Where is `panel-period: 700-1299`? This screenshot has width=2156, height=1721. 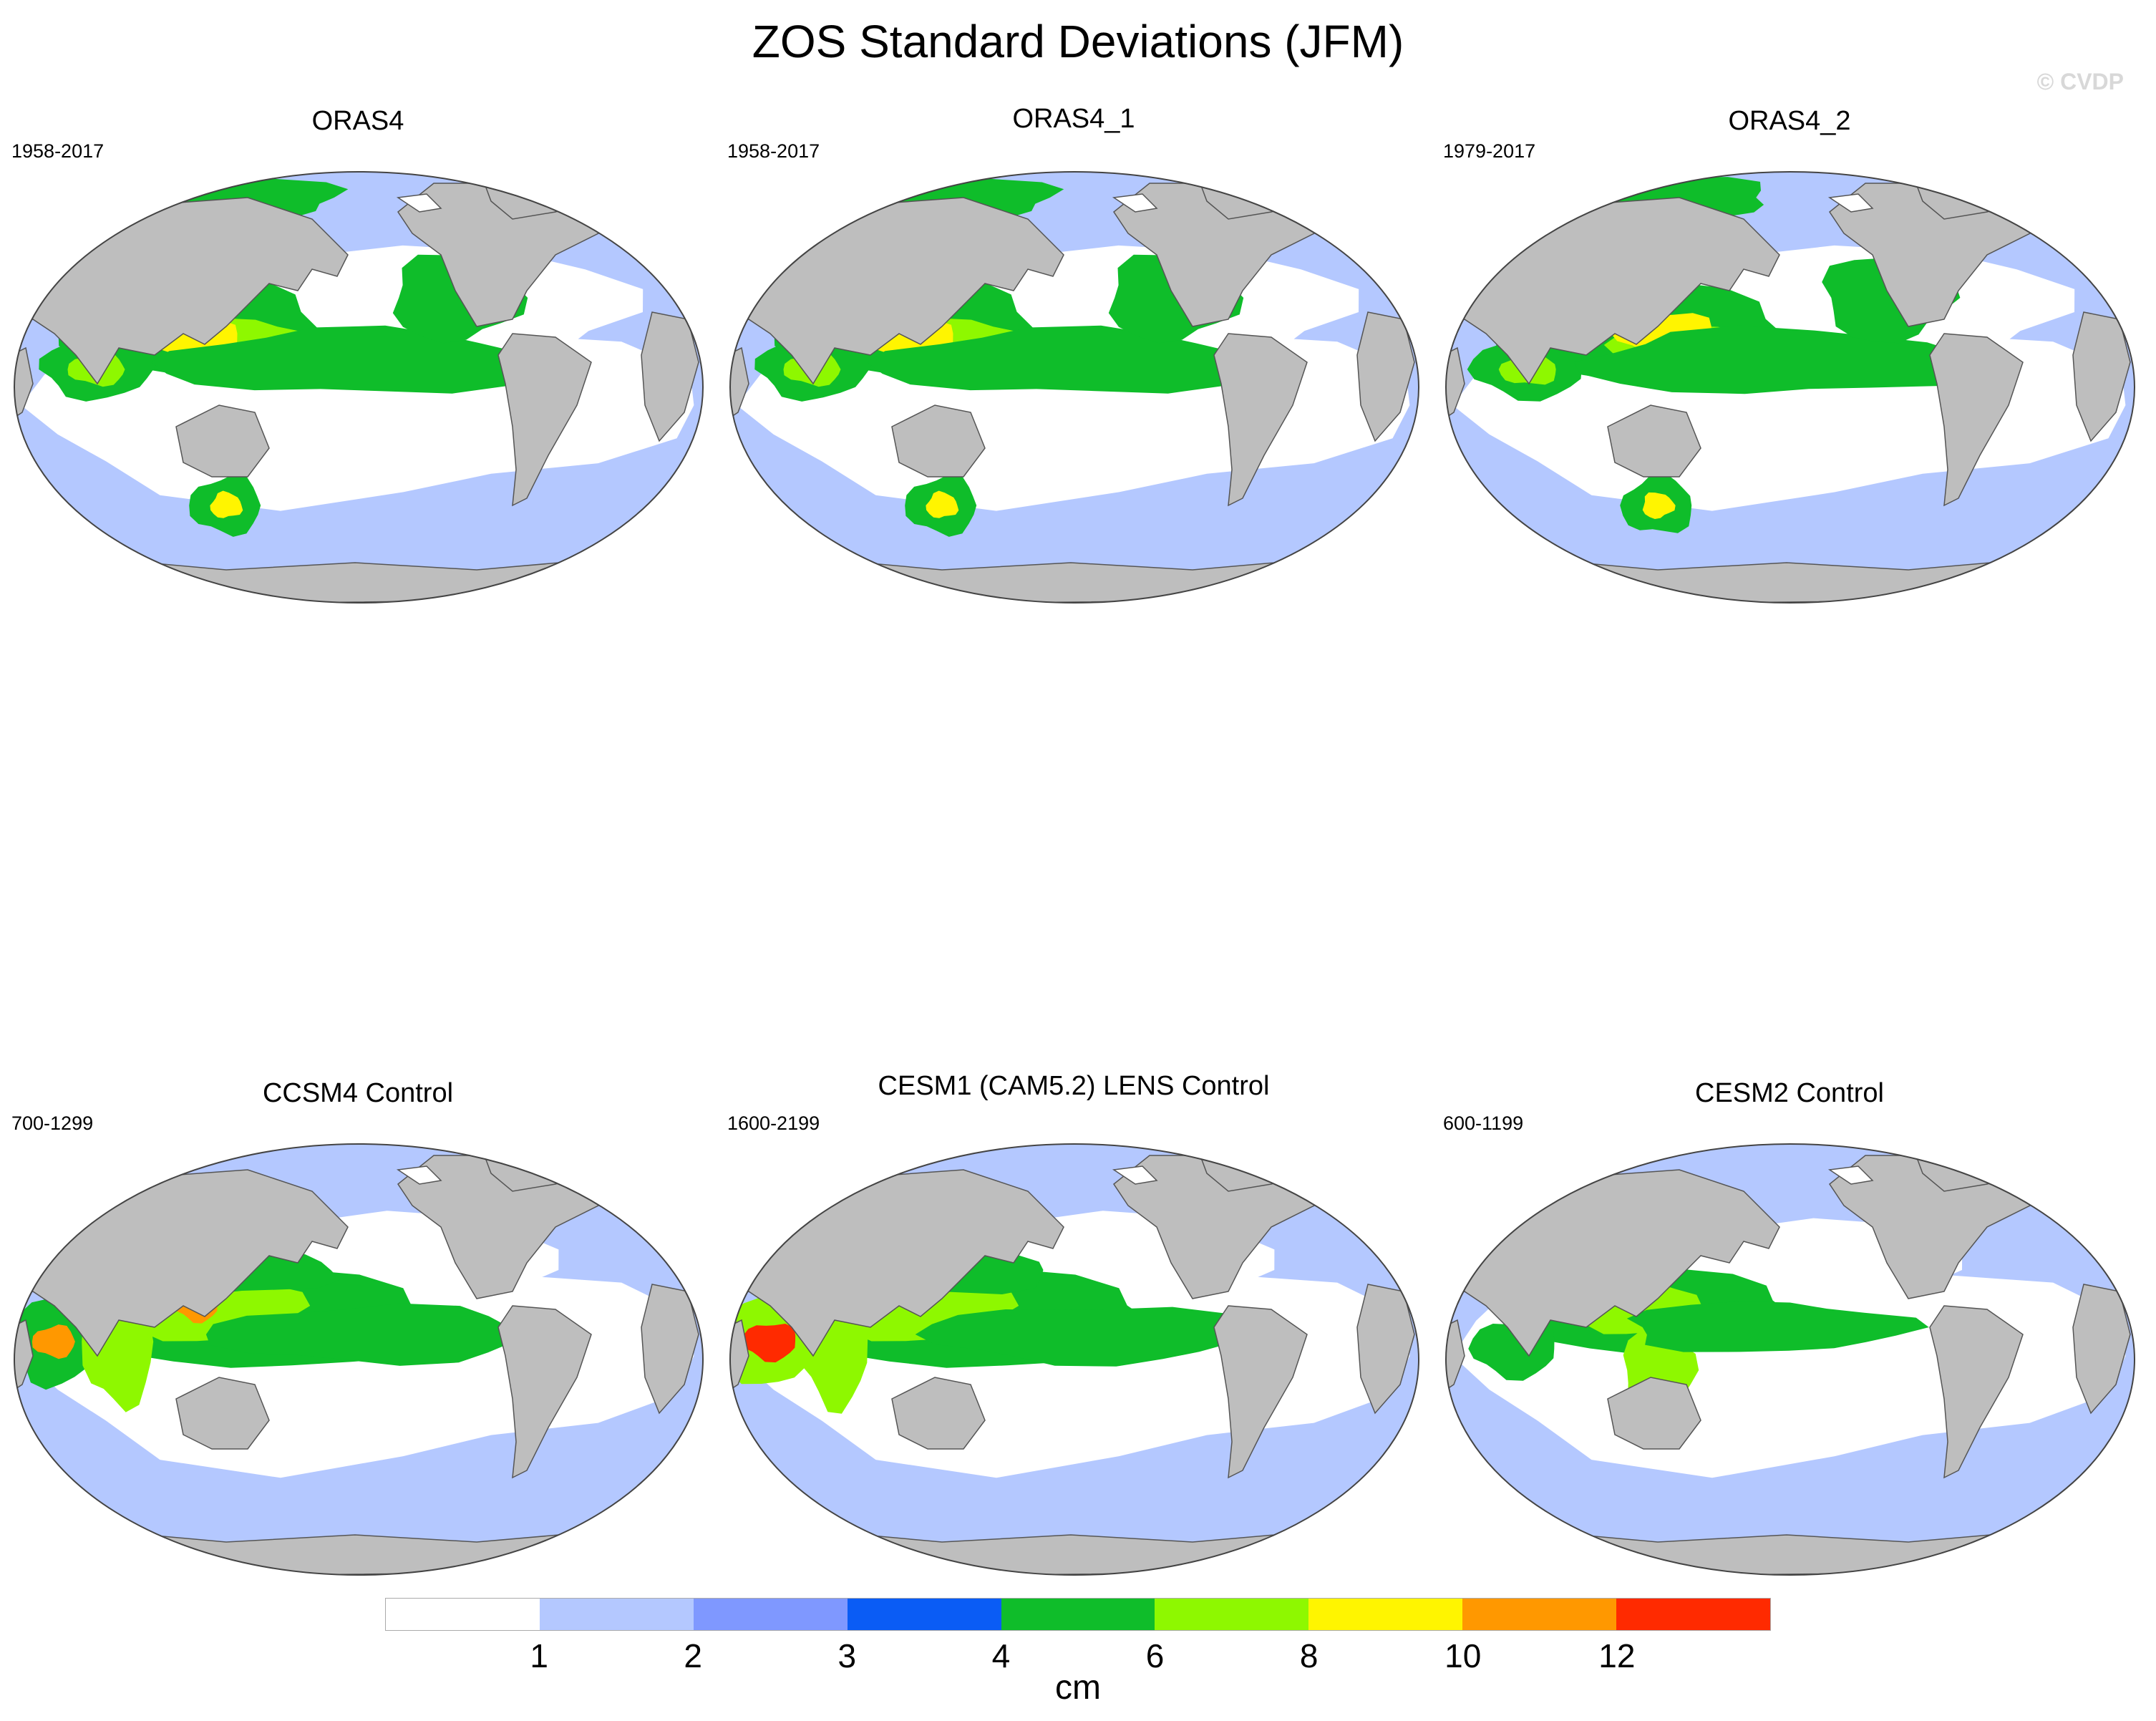
panel-period: 700-1299 is located at coordinates (53, 1123).